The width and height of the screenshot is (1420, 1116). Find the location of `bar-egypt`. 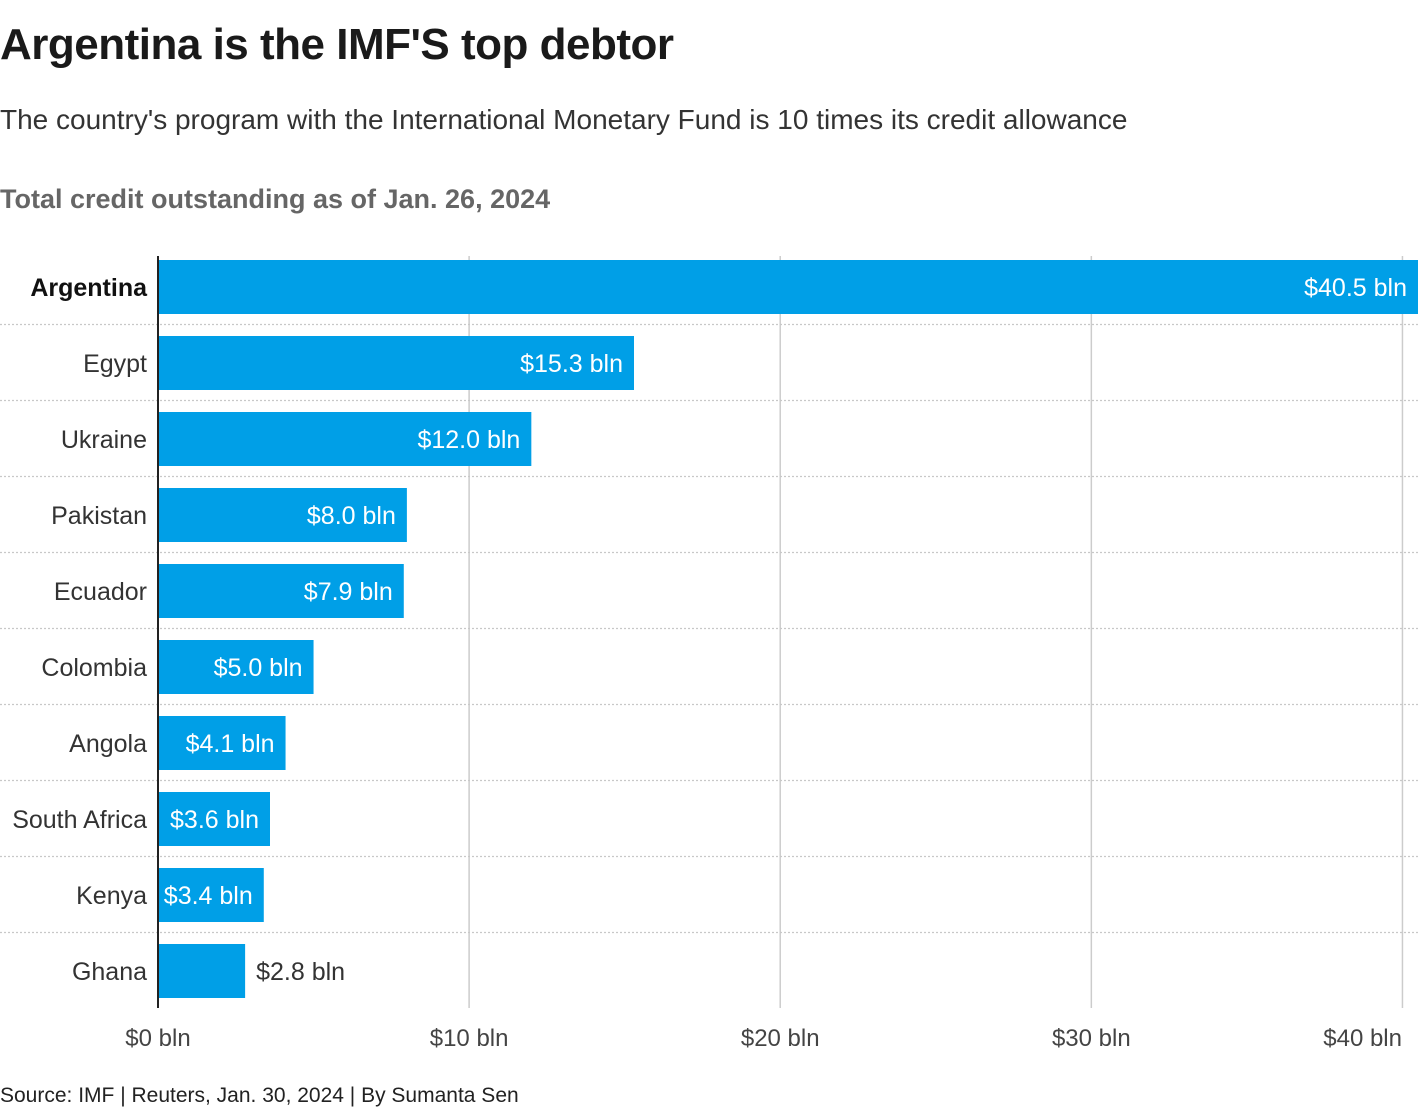

bar-egypt is located at coordinates (396, 363).